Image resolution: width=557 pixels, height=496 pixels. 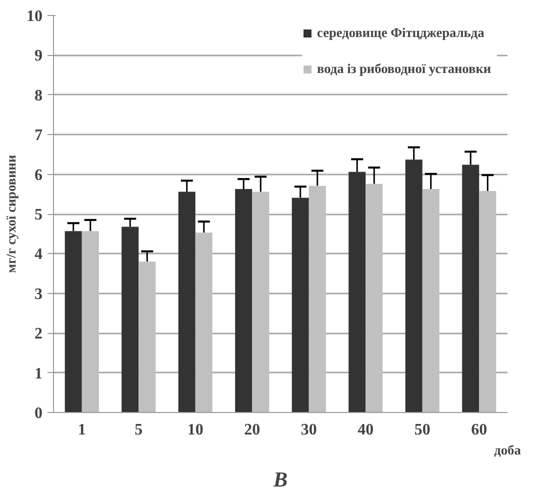 I want to click on y-tick-label: 5, so click(x=38, y=215).